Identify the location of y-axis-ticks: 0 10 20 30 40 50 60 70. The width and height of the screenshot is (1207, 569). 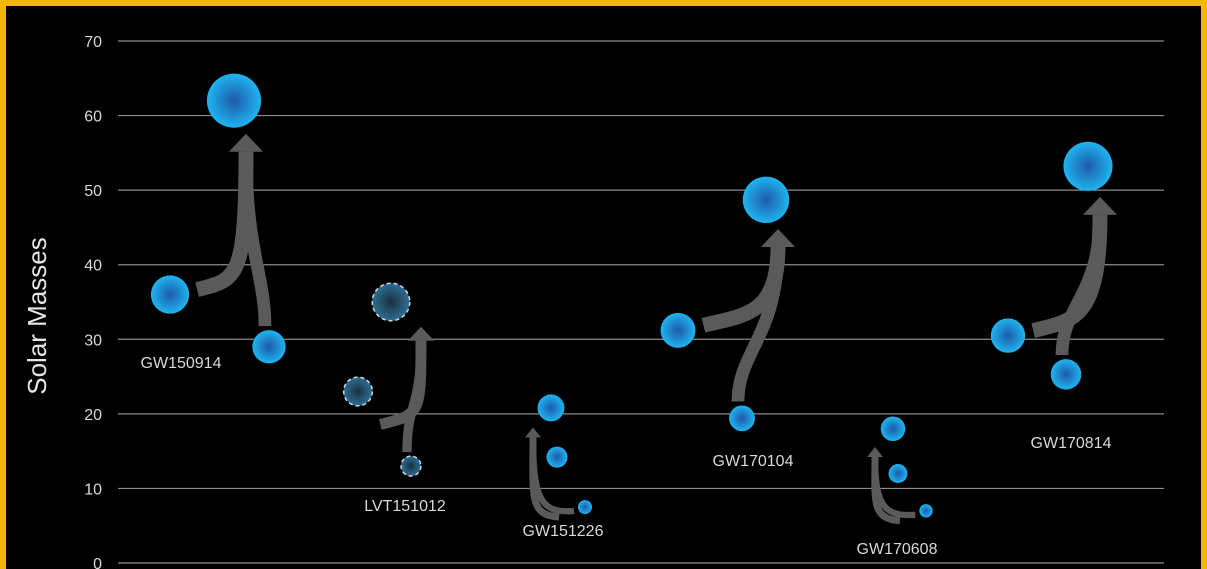
(93, 301).